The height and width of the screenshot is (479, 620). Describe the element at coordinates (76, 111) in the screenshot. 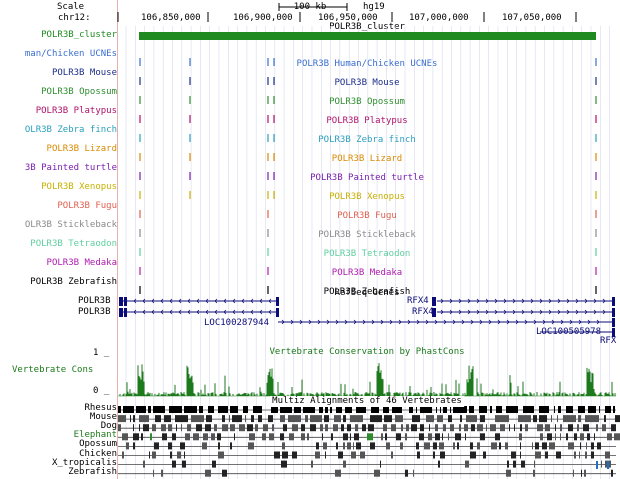

I see `track-left-label: POLR3B Platypus` at that location.